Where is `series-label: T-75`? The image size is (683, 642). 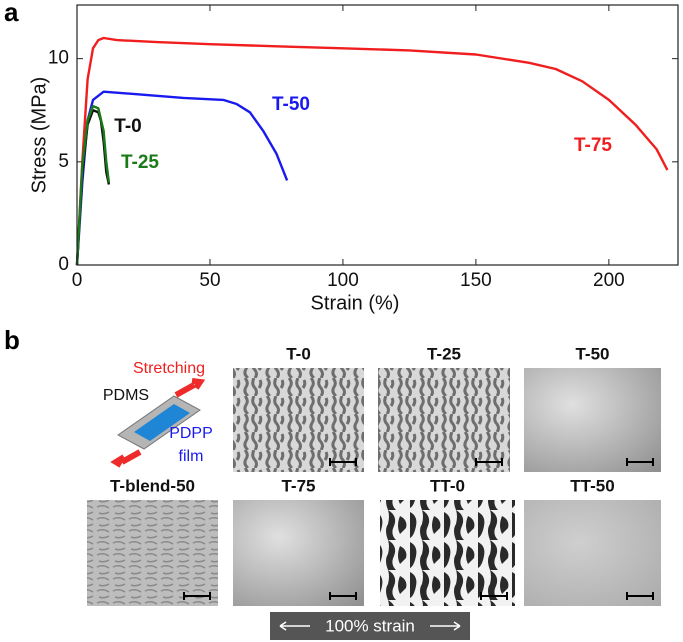 series-label: T-75 is located at coordinates (593, 145).